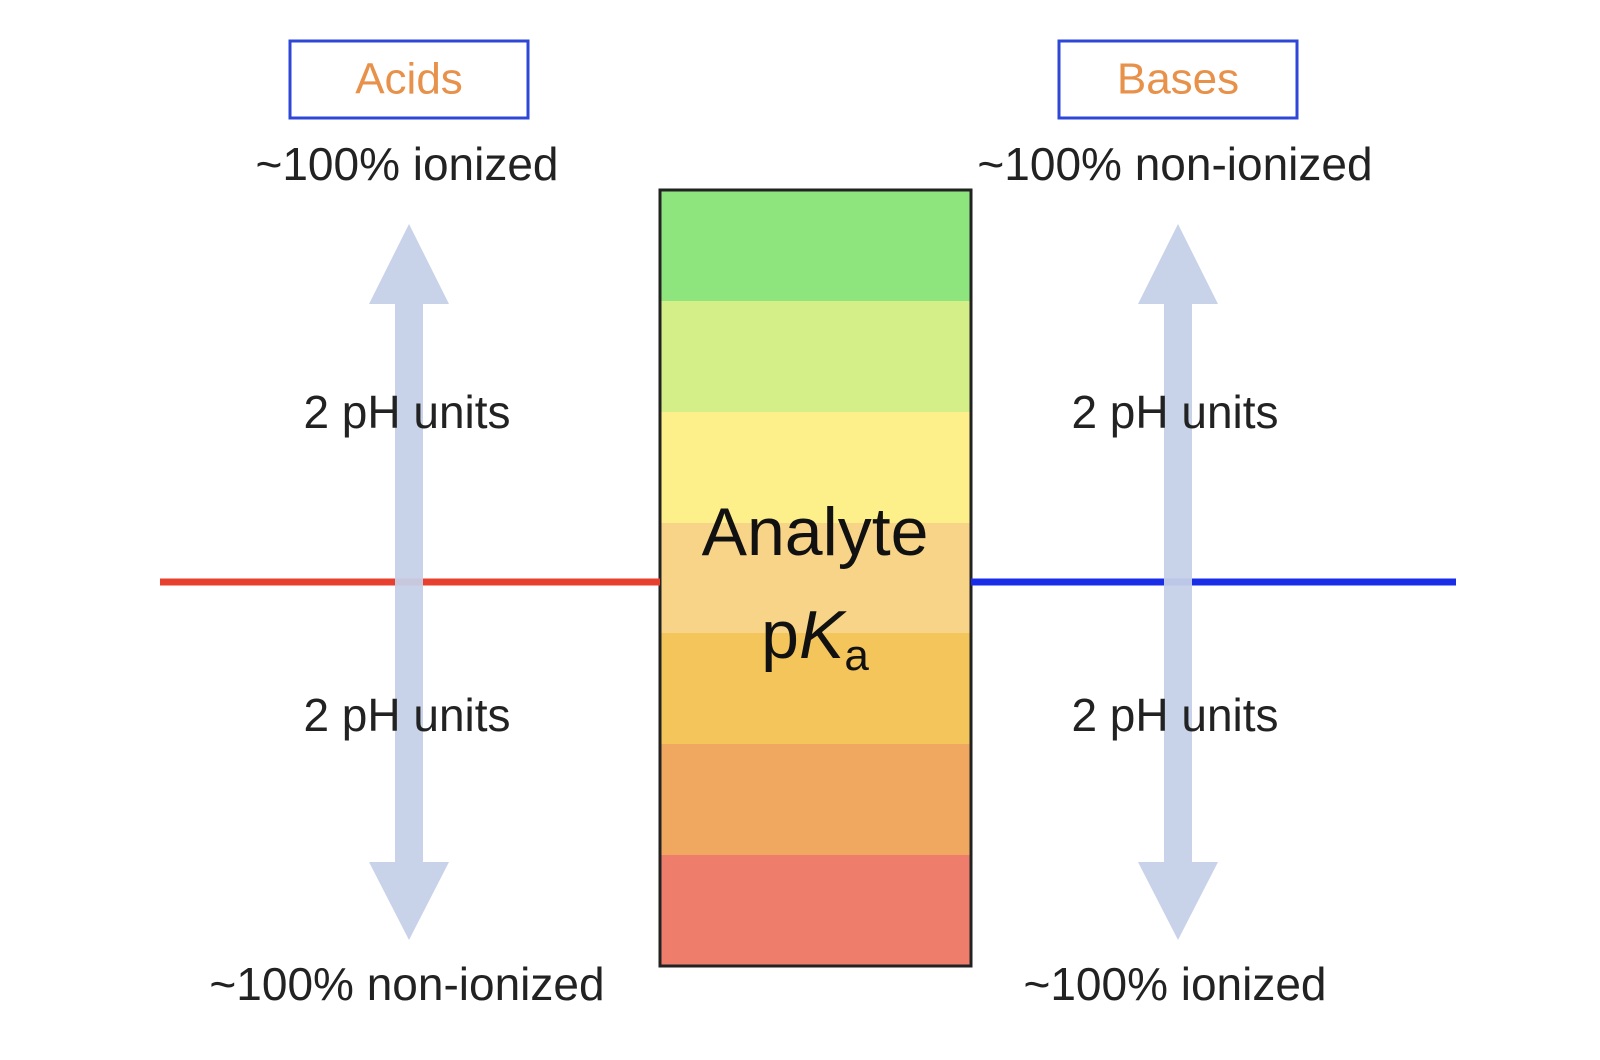 The height and width of the screenshot is (1060, 1600). Describe the element at coordinates (1174, 164) in the screenshot. I see `bases-top: ~100% non-ionized` at that location.